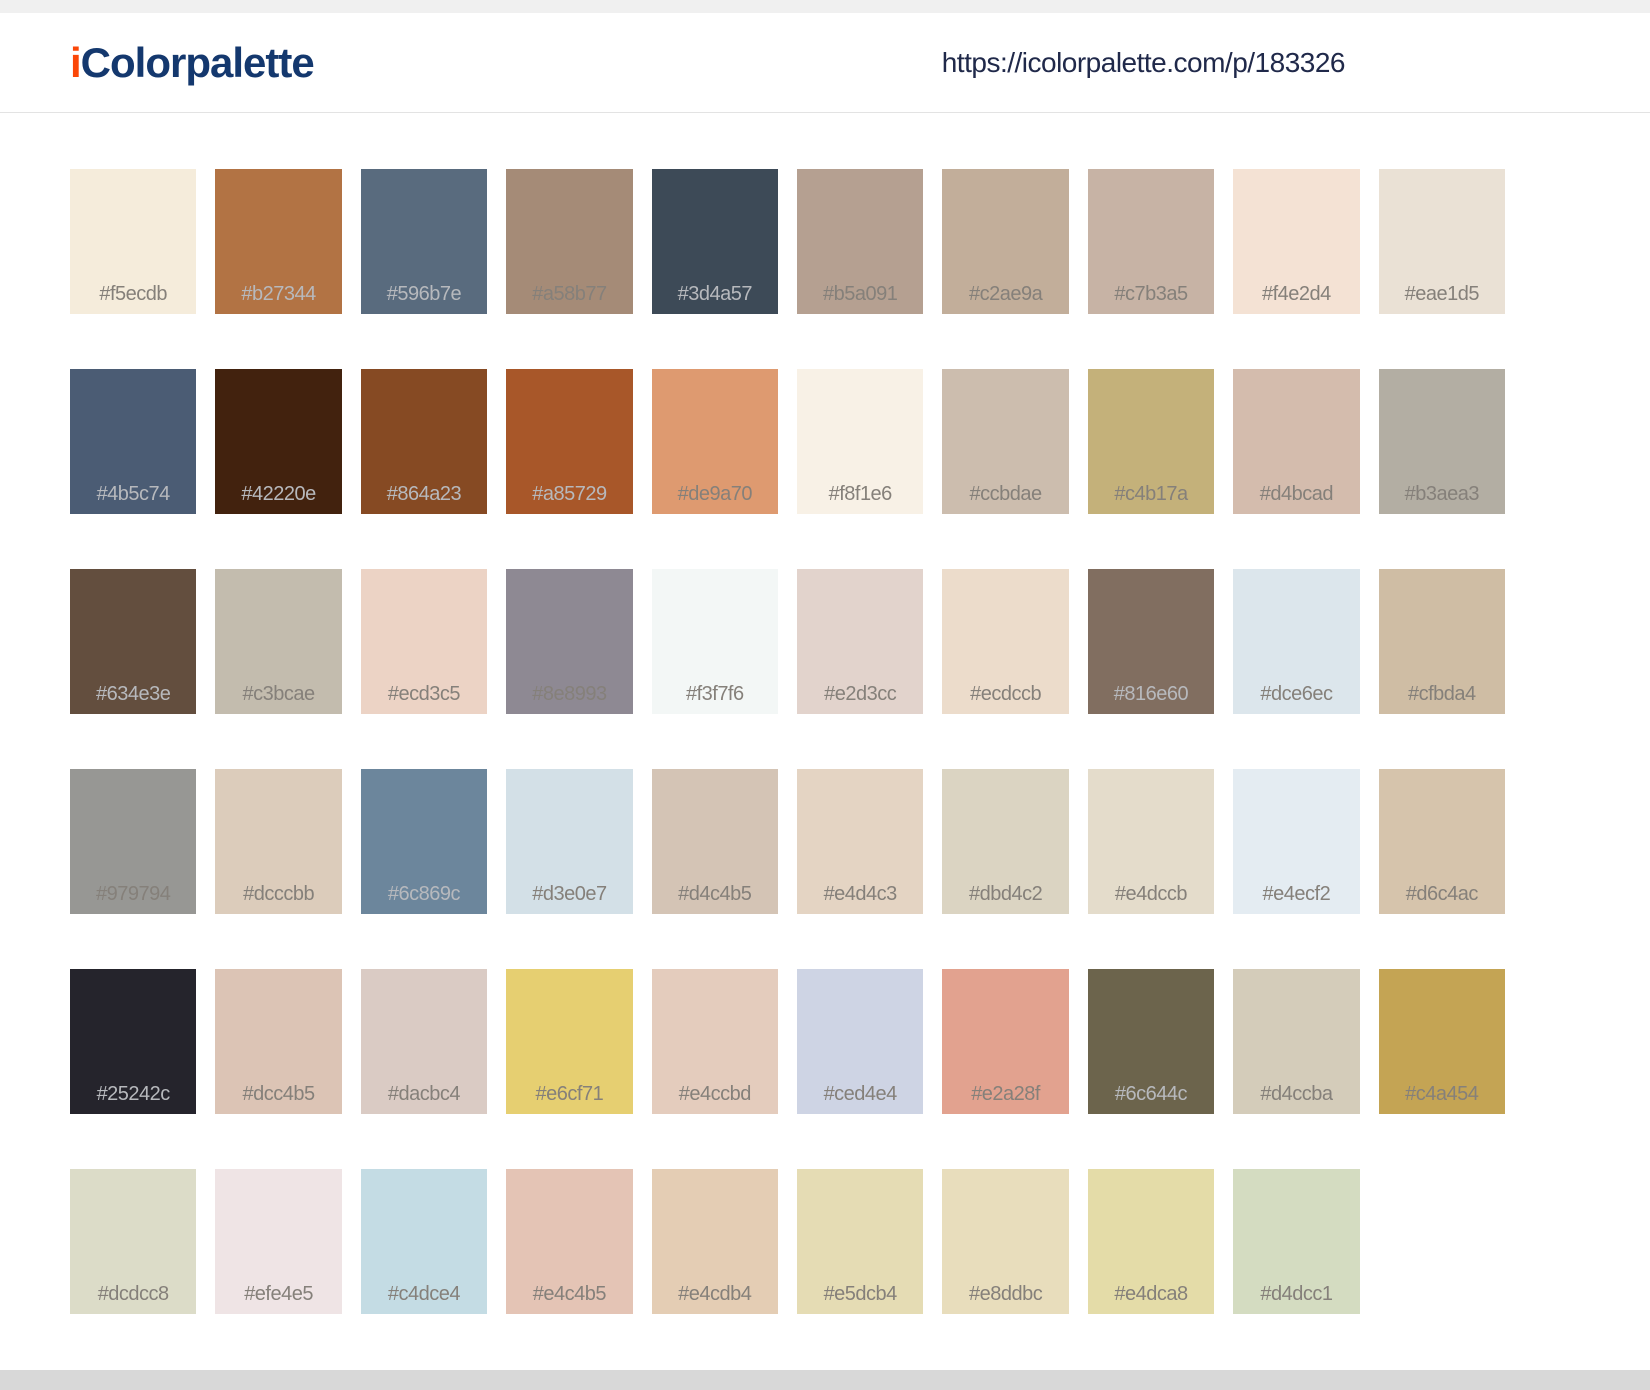 The height and width of the screenshot is (1390, 1650). Describe the element at coordinates (1151, 441) in the screenshot. I see `color-swatch: #c4b17a` at that location.